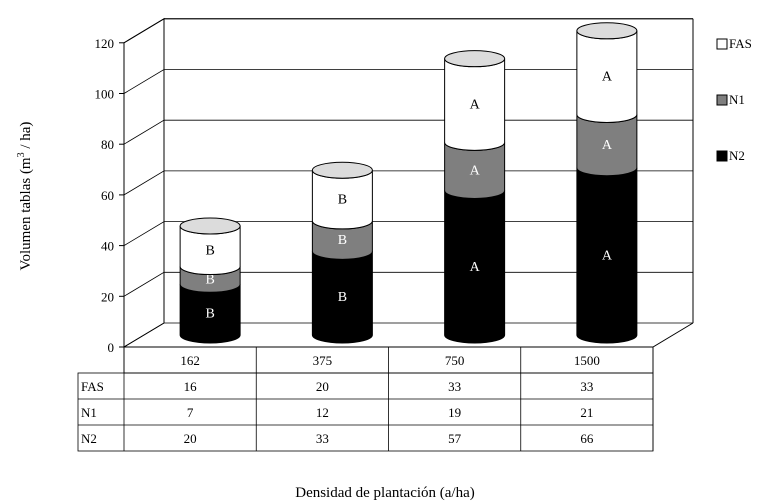 The height and width of the screenshot is (501, 767). Describe the element at coordinates (607, 31) in the screenshot. I see `bar-fas-1500-top` at that location.